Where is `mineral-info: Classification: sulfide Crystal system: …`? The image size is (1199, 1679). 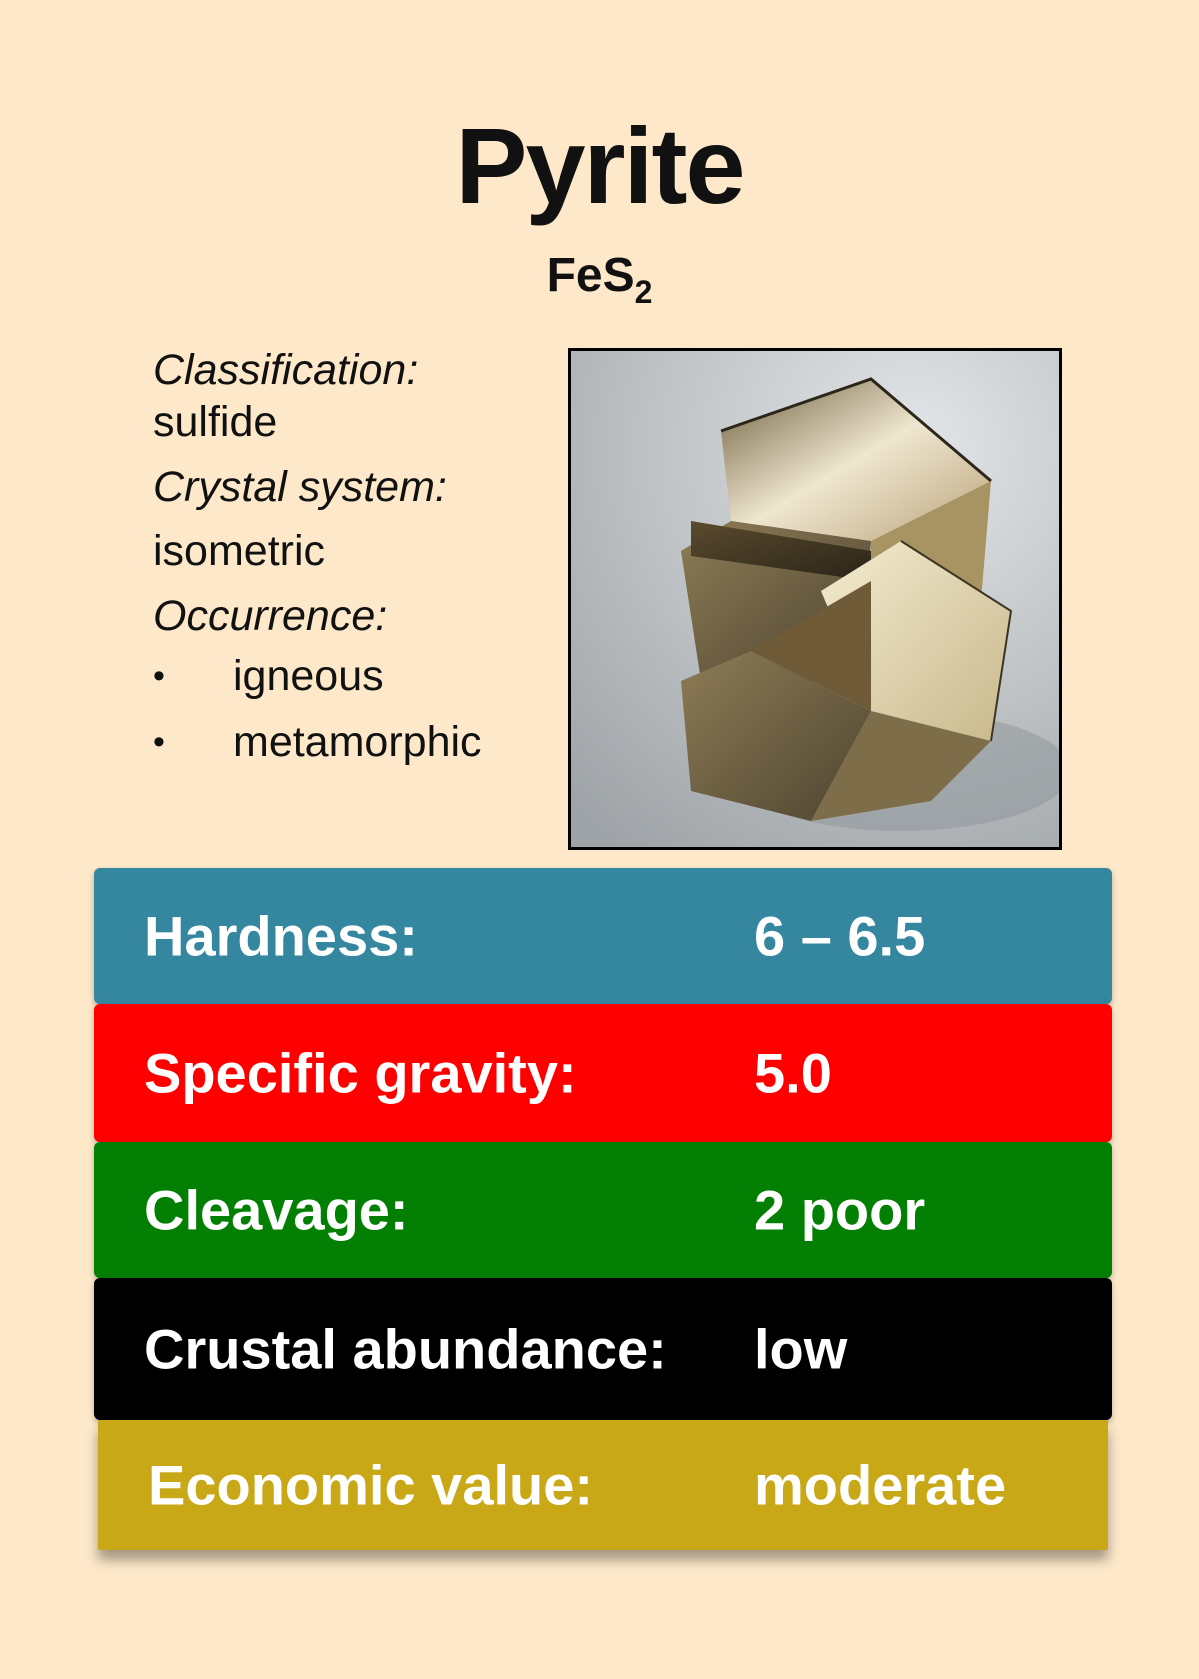 mineral-info: Classification: sulfide Crystal system: … is located at coordinates (353, 560).